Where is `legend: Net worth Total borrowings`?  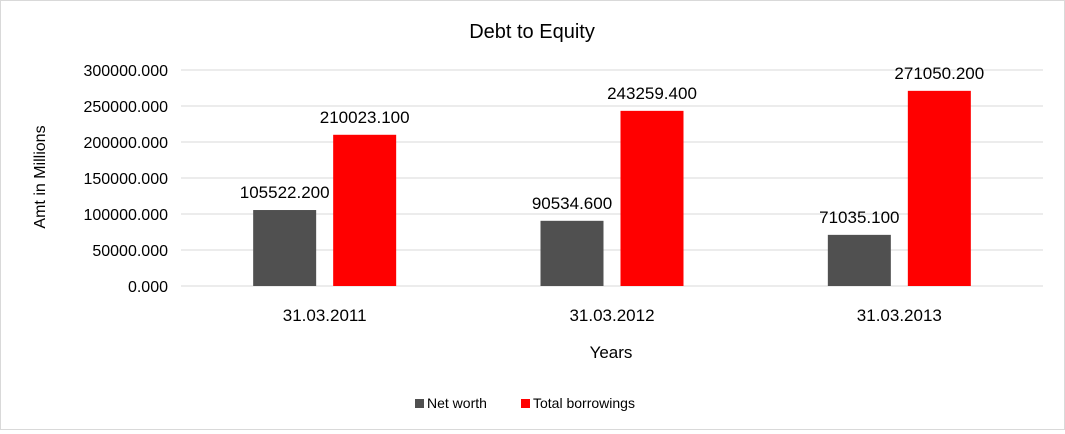 legend: Net worth Total borrowings is located at coordinates (525, 403).